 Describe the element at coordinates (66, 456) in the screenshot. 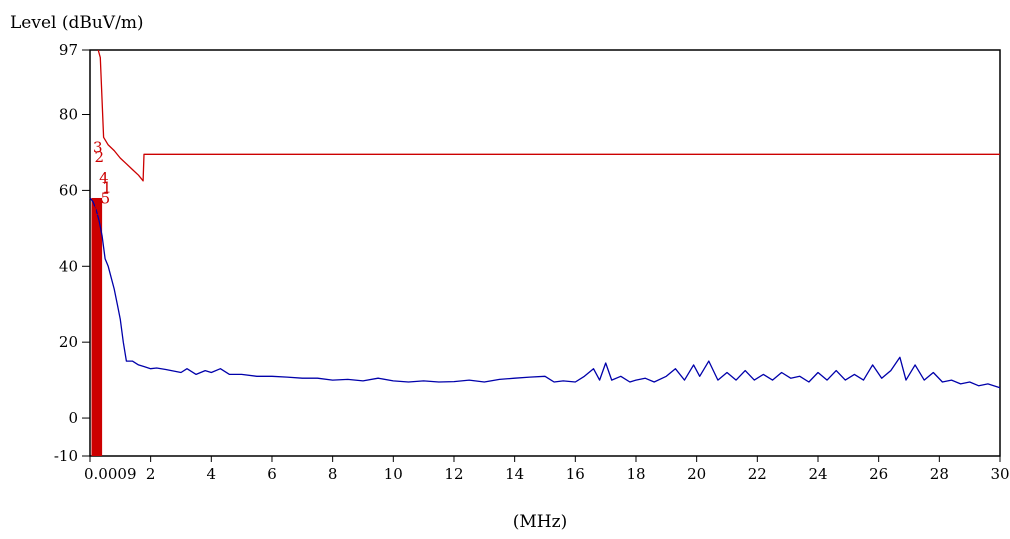

I see `y-tick-label: -10` at that location.